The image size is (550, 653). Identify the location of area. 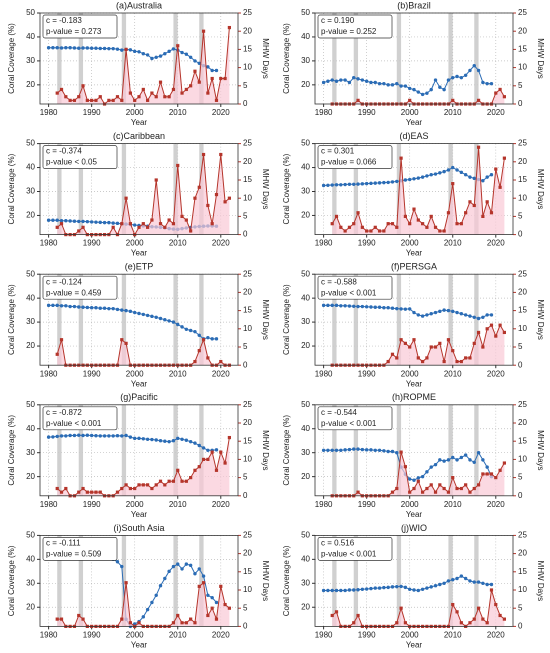
(143, 604).